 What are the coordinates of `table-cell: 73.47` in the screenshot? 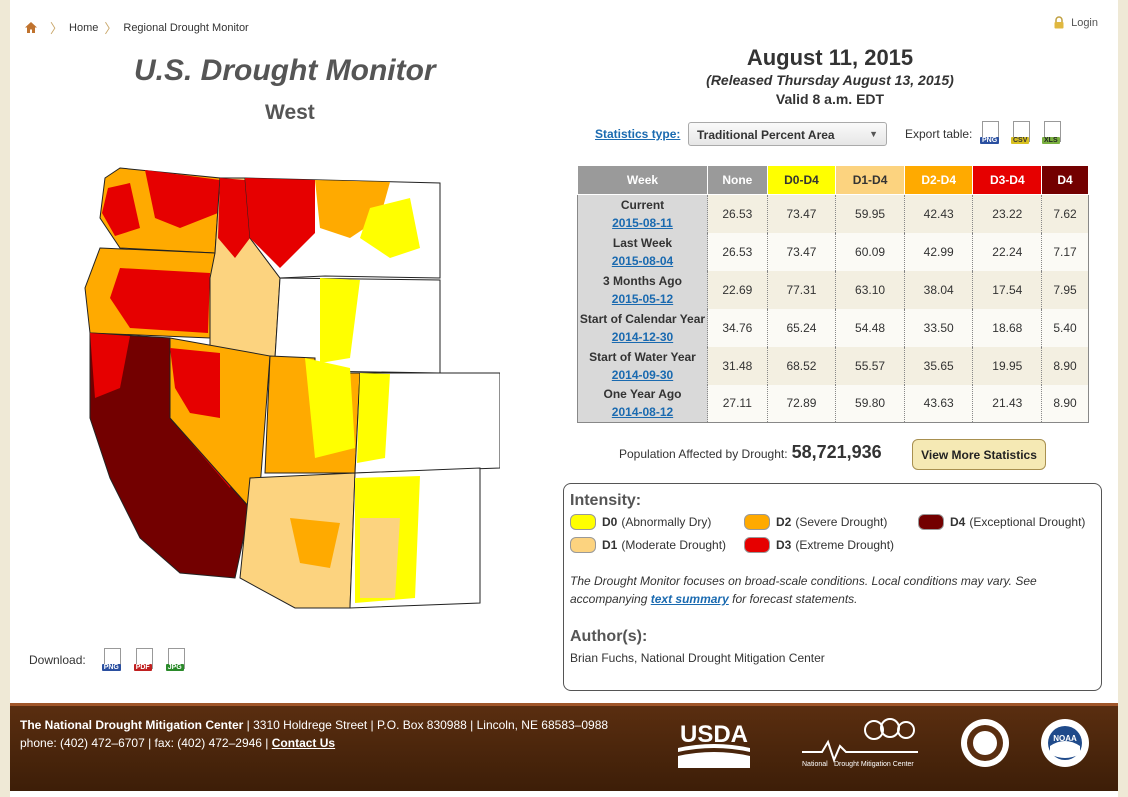 It's located at (802, 213).